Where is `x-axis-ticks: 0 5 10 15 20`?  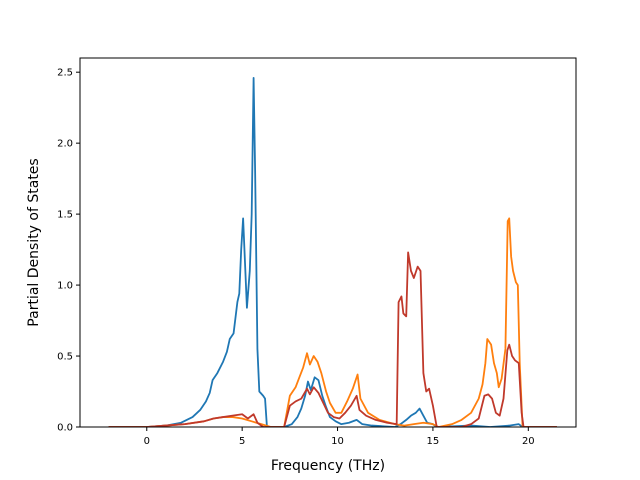 x-axis-ticks: 0 5 10 15 20 is located at coordinates (339, 437).